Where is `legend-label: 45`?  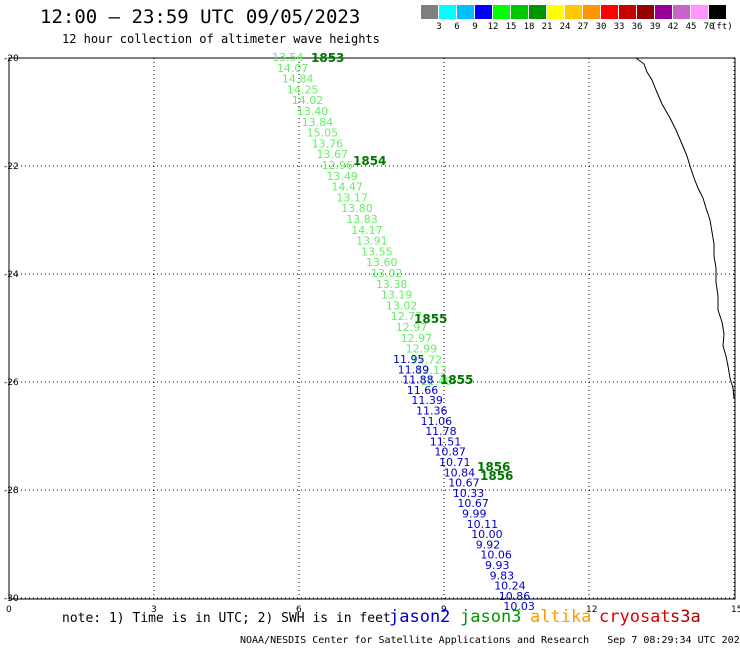 legend-label: 45 is located at coordinates (691, 27).